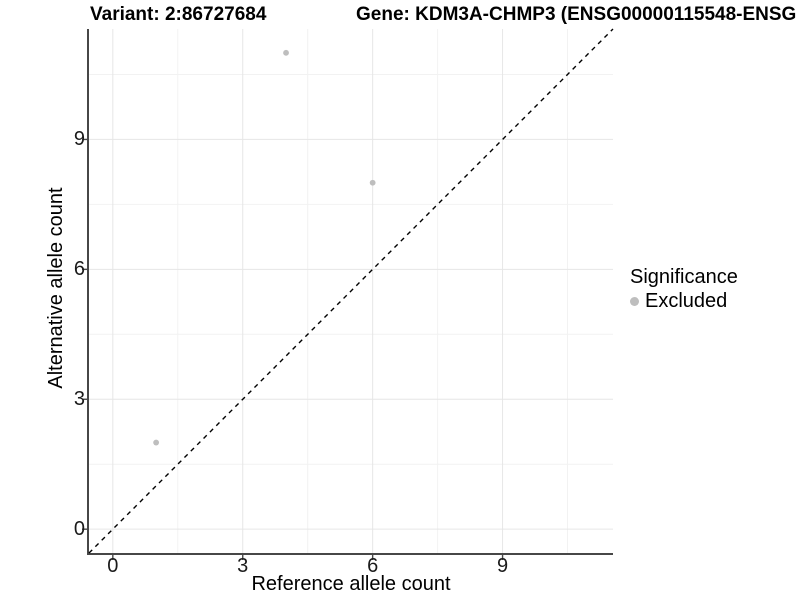 This screenshot has width=800, height=600. Describe the element at coordinates (79, 139) in the screenshot. I see `y-tick-label: 9` at that location.